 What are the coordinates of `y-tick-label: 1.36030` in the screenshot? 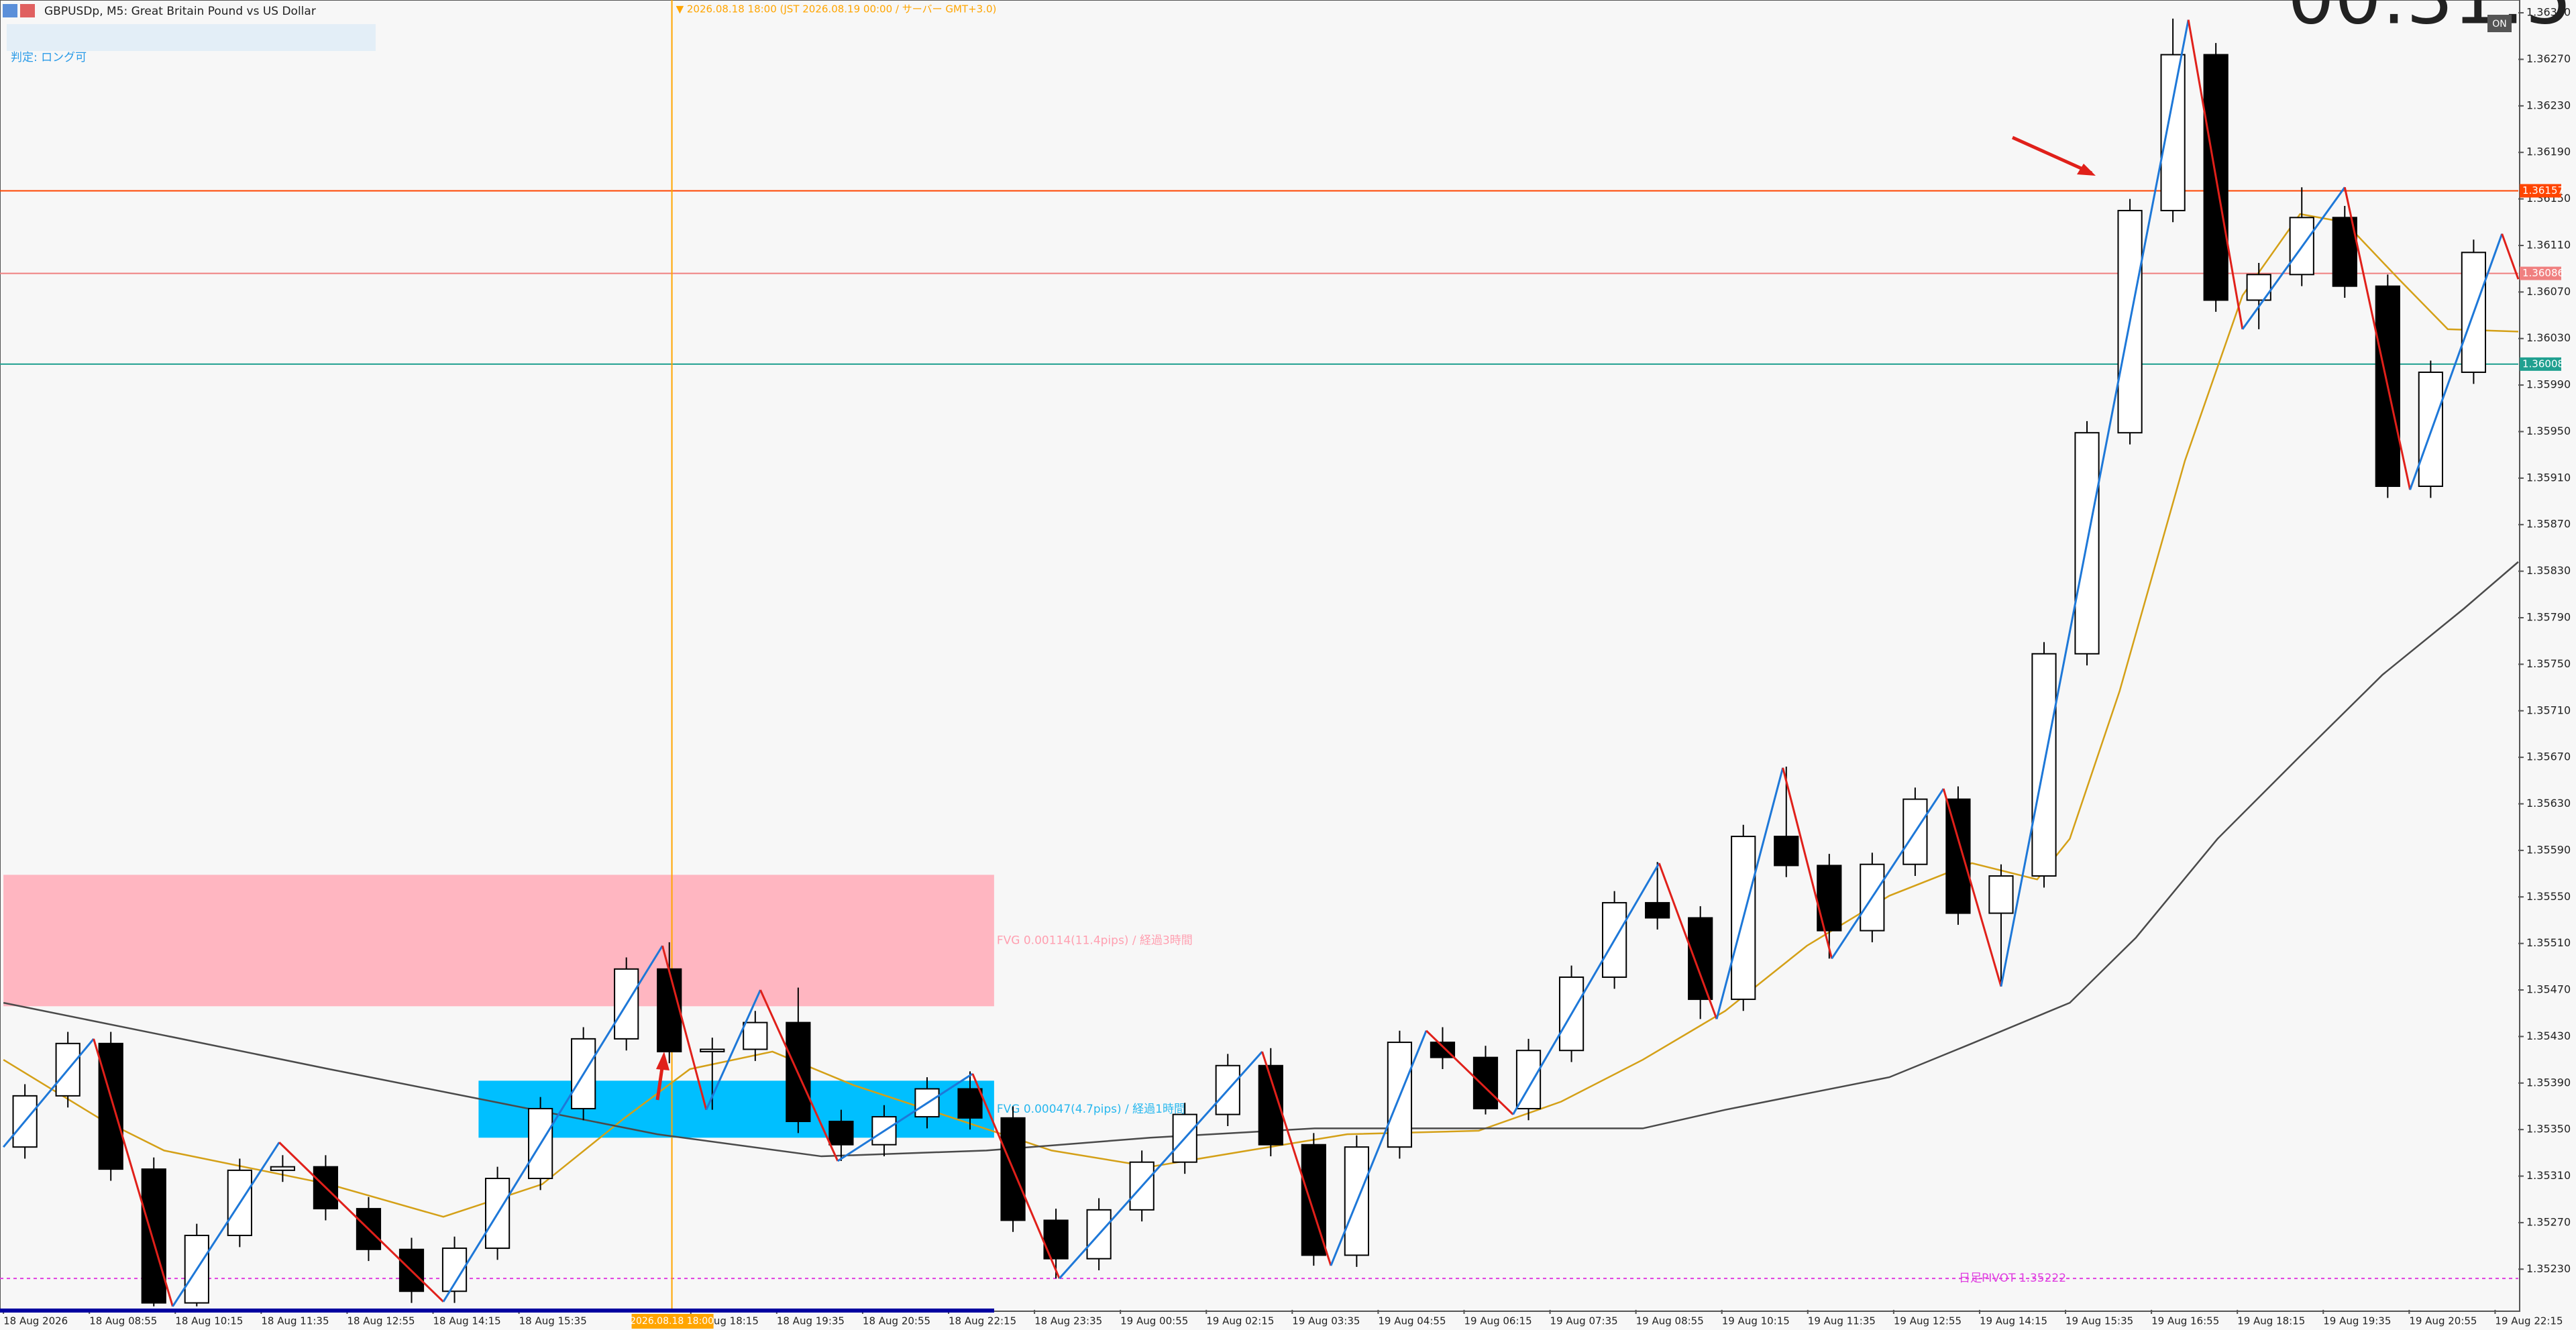 It's located at (2548, 337).